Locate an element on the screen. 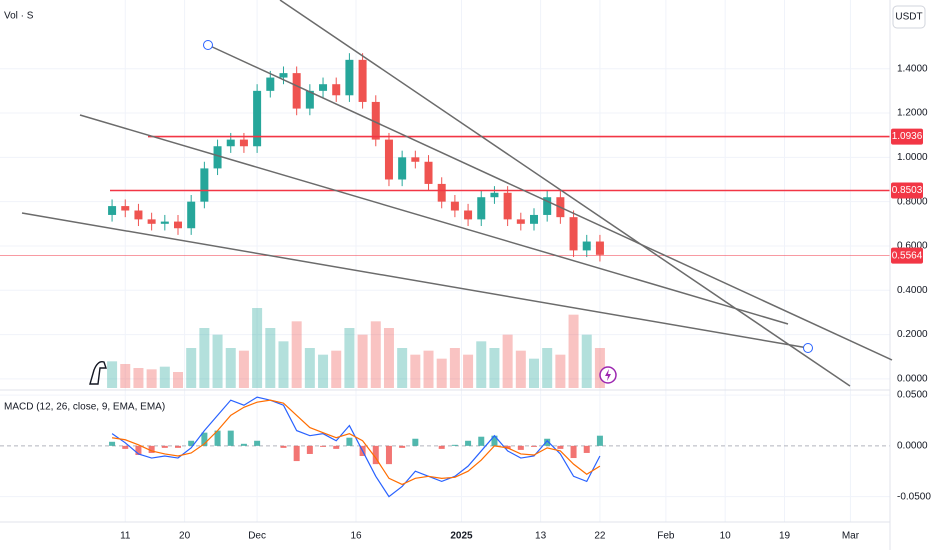 Image resolution: width=932 pixels, height=550 pixels. price-badge-label: 1.0936 is located at coordinates (907, 136).